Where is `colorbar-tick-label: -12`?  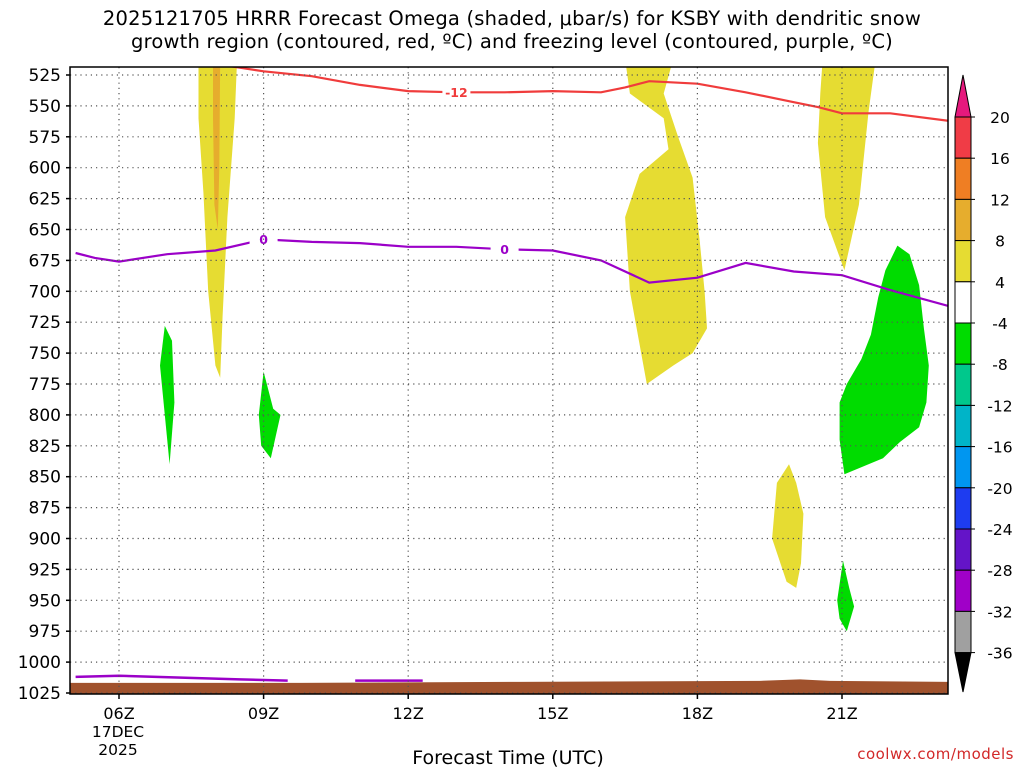
colorbar-tick-label: -12 is located at coordinates (999, 406).